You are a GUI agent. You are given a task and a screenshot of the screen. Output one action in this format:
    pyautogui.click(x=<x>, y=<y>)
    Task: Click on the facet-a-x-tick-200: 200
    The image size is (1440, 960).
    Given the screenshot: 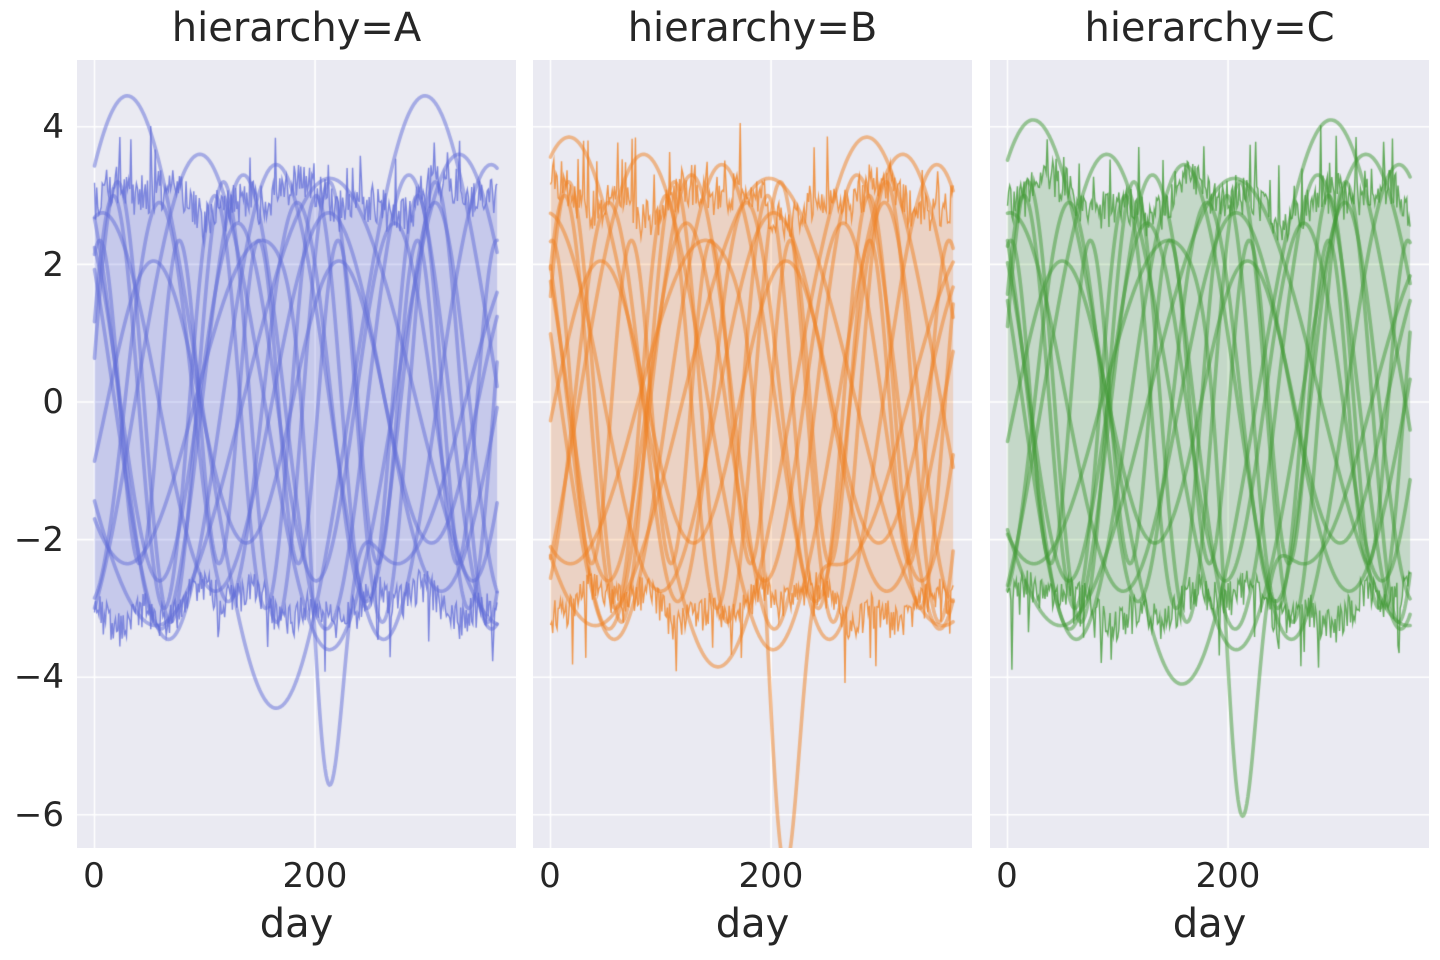 What is the action you would take?
    pyautogui.click(x=315, y=876)
    